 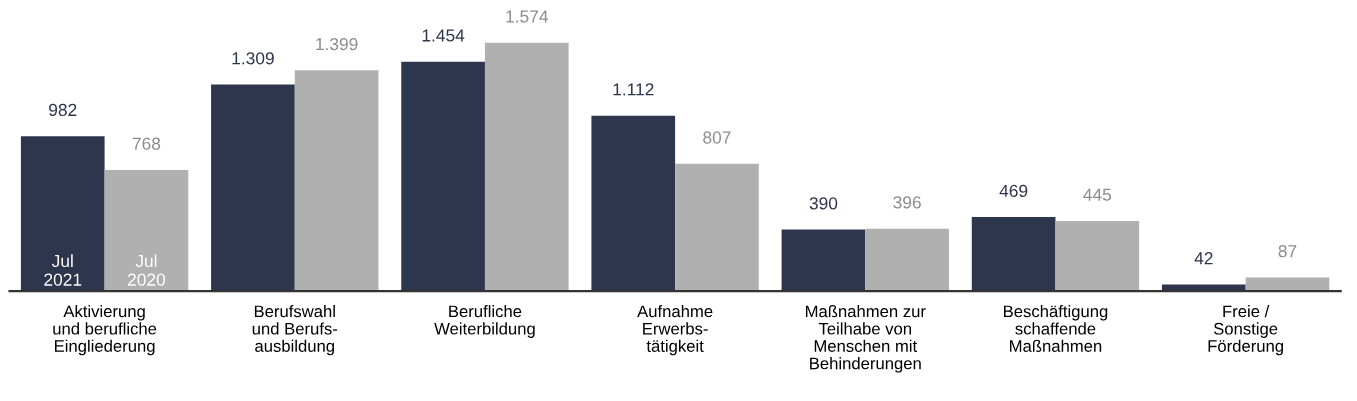 What do you see at coordinates (146, 143) in the screenshot?
I see `data-label: 768` at bounding box center [146, 143].